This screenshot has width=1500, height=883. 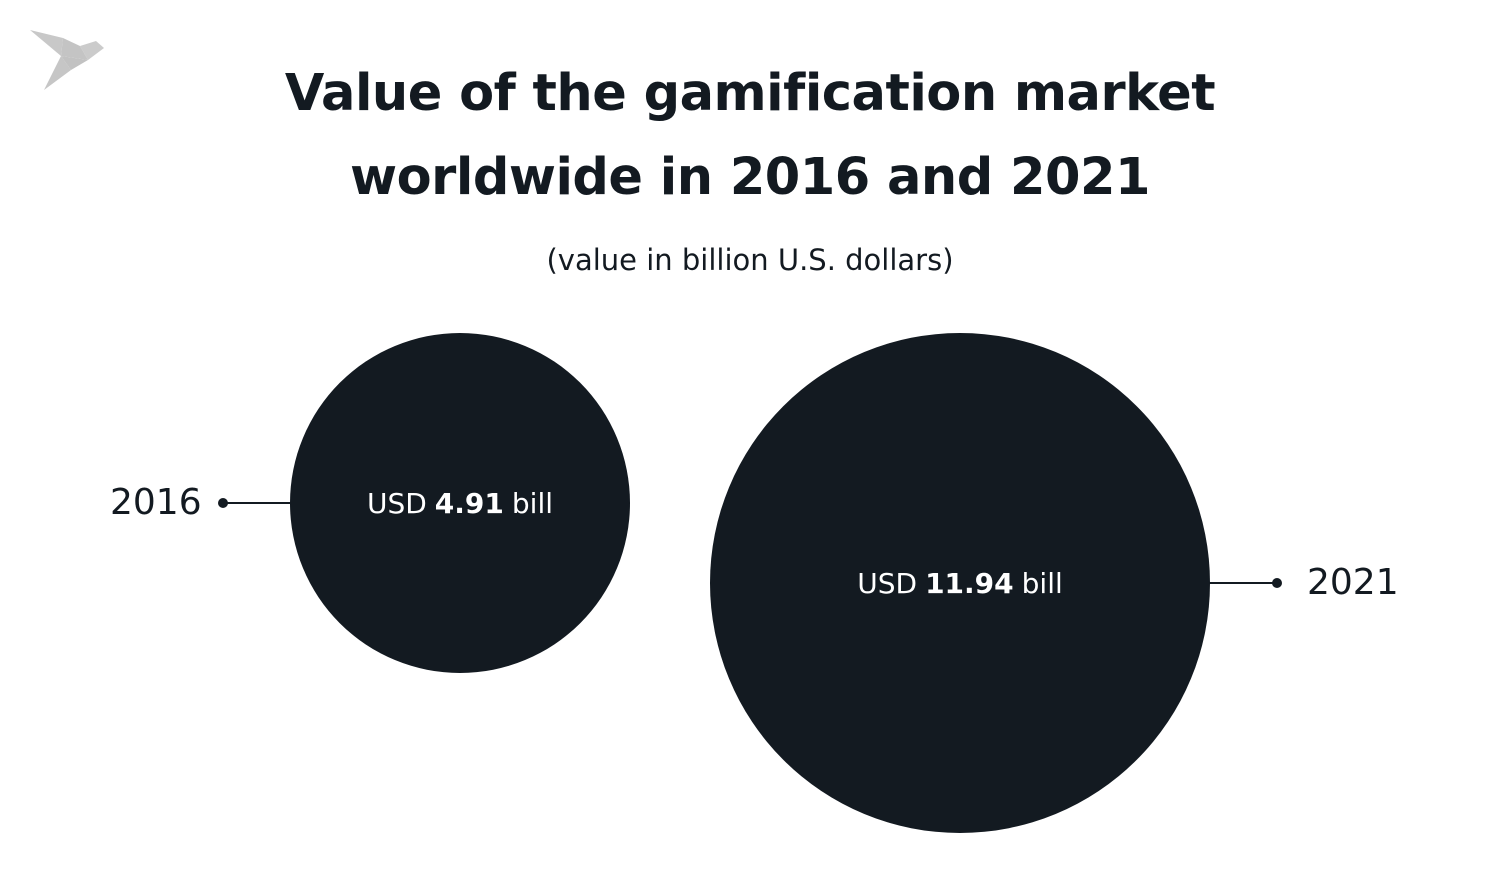 I want to click on bubble-2016: USD 4.91 bill, so click(x=460, y=503).